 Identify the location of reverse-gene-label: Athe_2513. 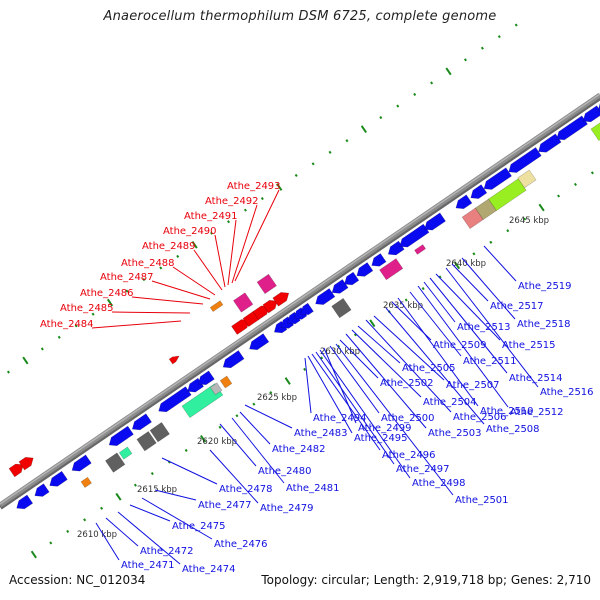
(484, 327).